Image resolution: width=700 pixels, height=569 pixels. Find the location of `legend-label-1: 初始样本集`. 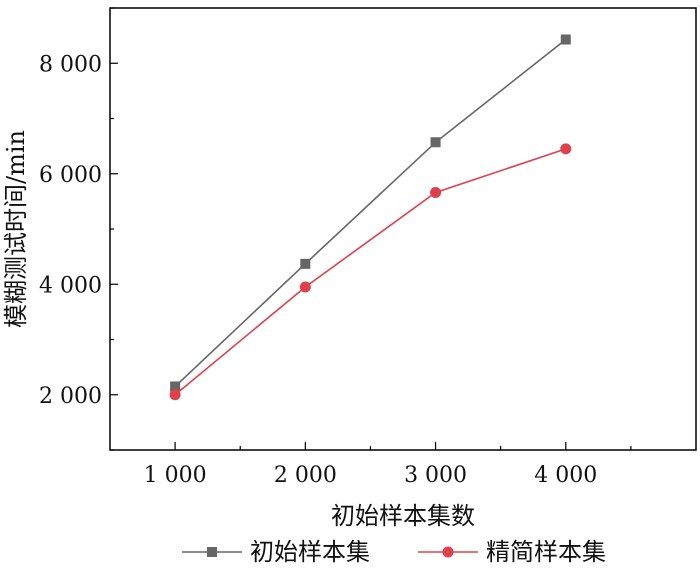

legend-label-1: 初始样本集 is located at coordinates (310, 552).